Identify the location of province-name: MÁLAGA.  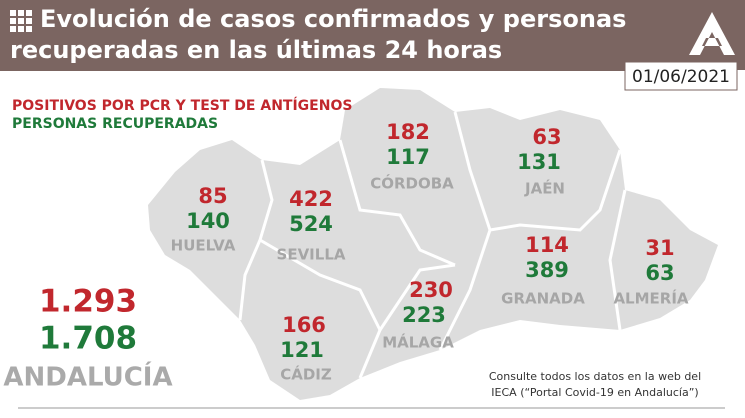
(418, 342).